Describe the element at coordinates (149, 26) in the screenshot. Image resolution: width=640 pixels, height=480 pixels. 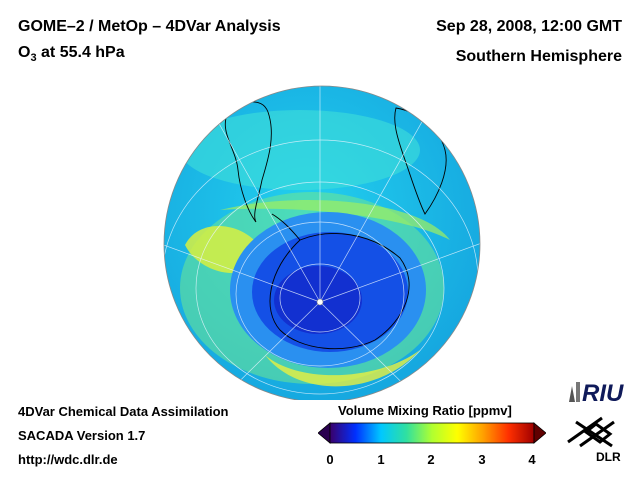
I see `map-title: GOME–2 / MetOp – 4DVar Analysis` at that location.